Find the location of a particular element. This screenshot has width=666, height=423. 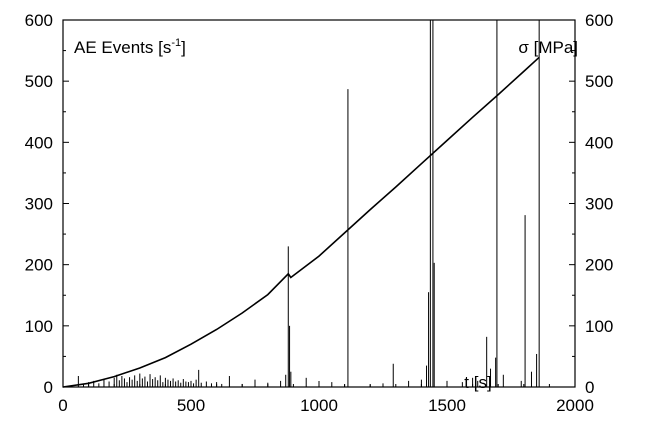

y-axis-label-left-close: ] is located at coordinates (183, 47).